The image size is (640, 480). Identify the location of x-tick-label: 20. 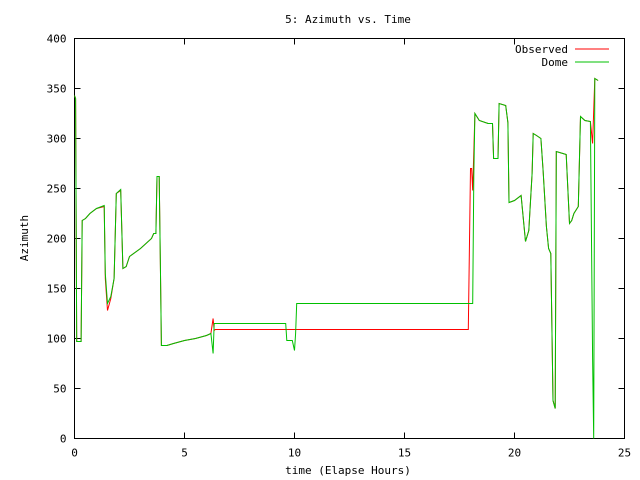
(514, 453).